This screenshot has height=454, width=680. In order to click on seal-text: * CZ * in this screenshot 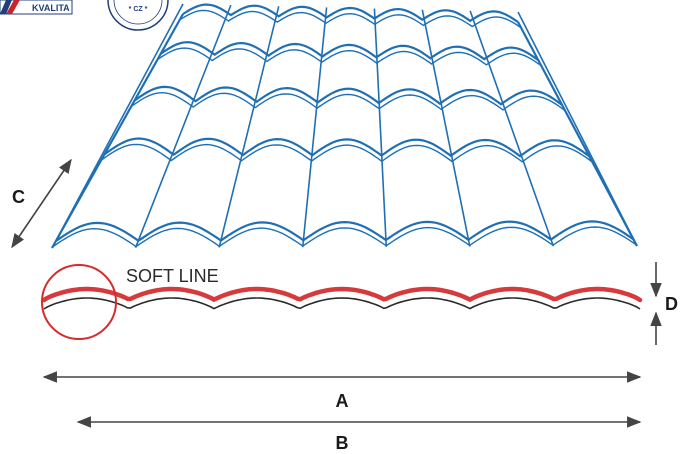, I will do `click(138, 9)`.